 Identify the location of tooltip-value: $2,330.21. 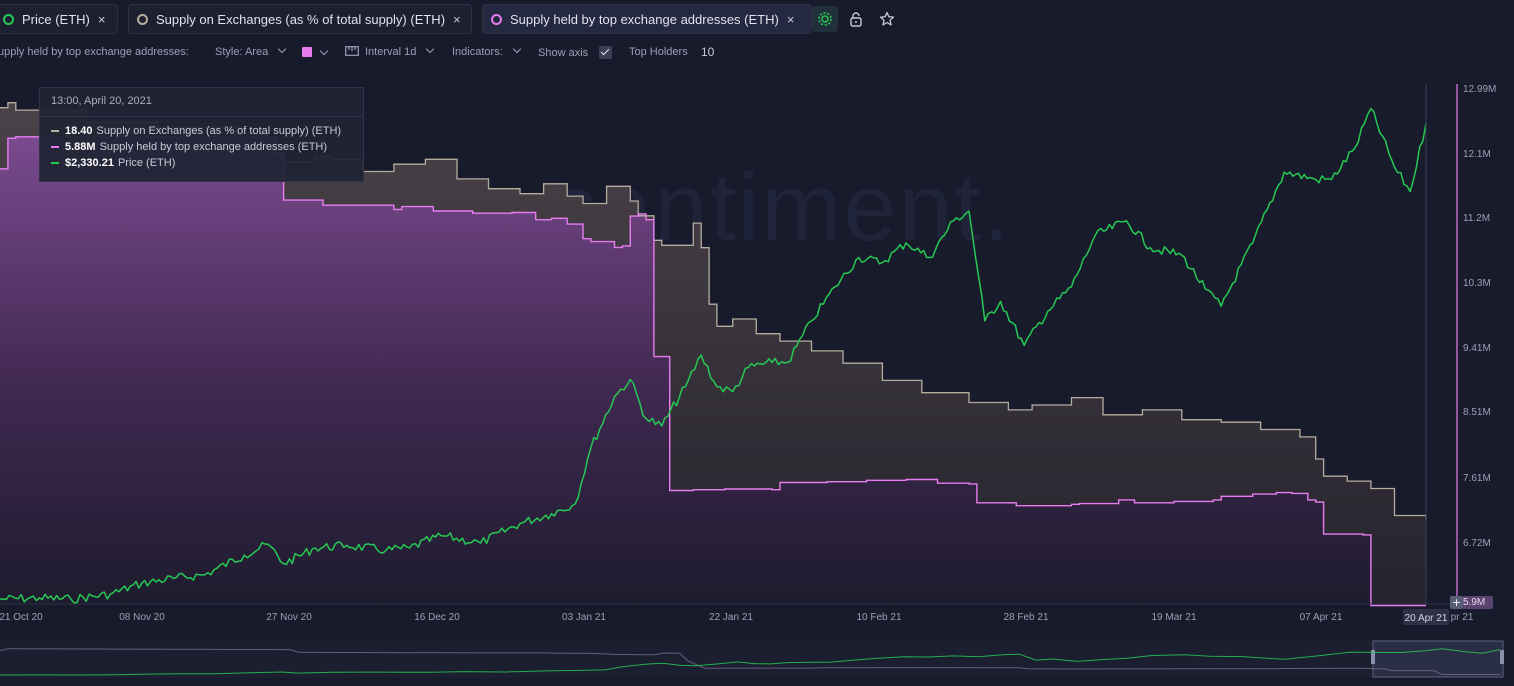
(89, 163).